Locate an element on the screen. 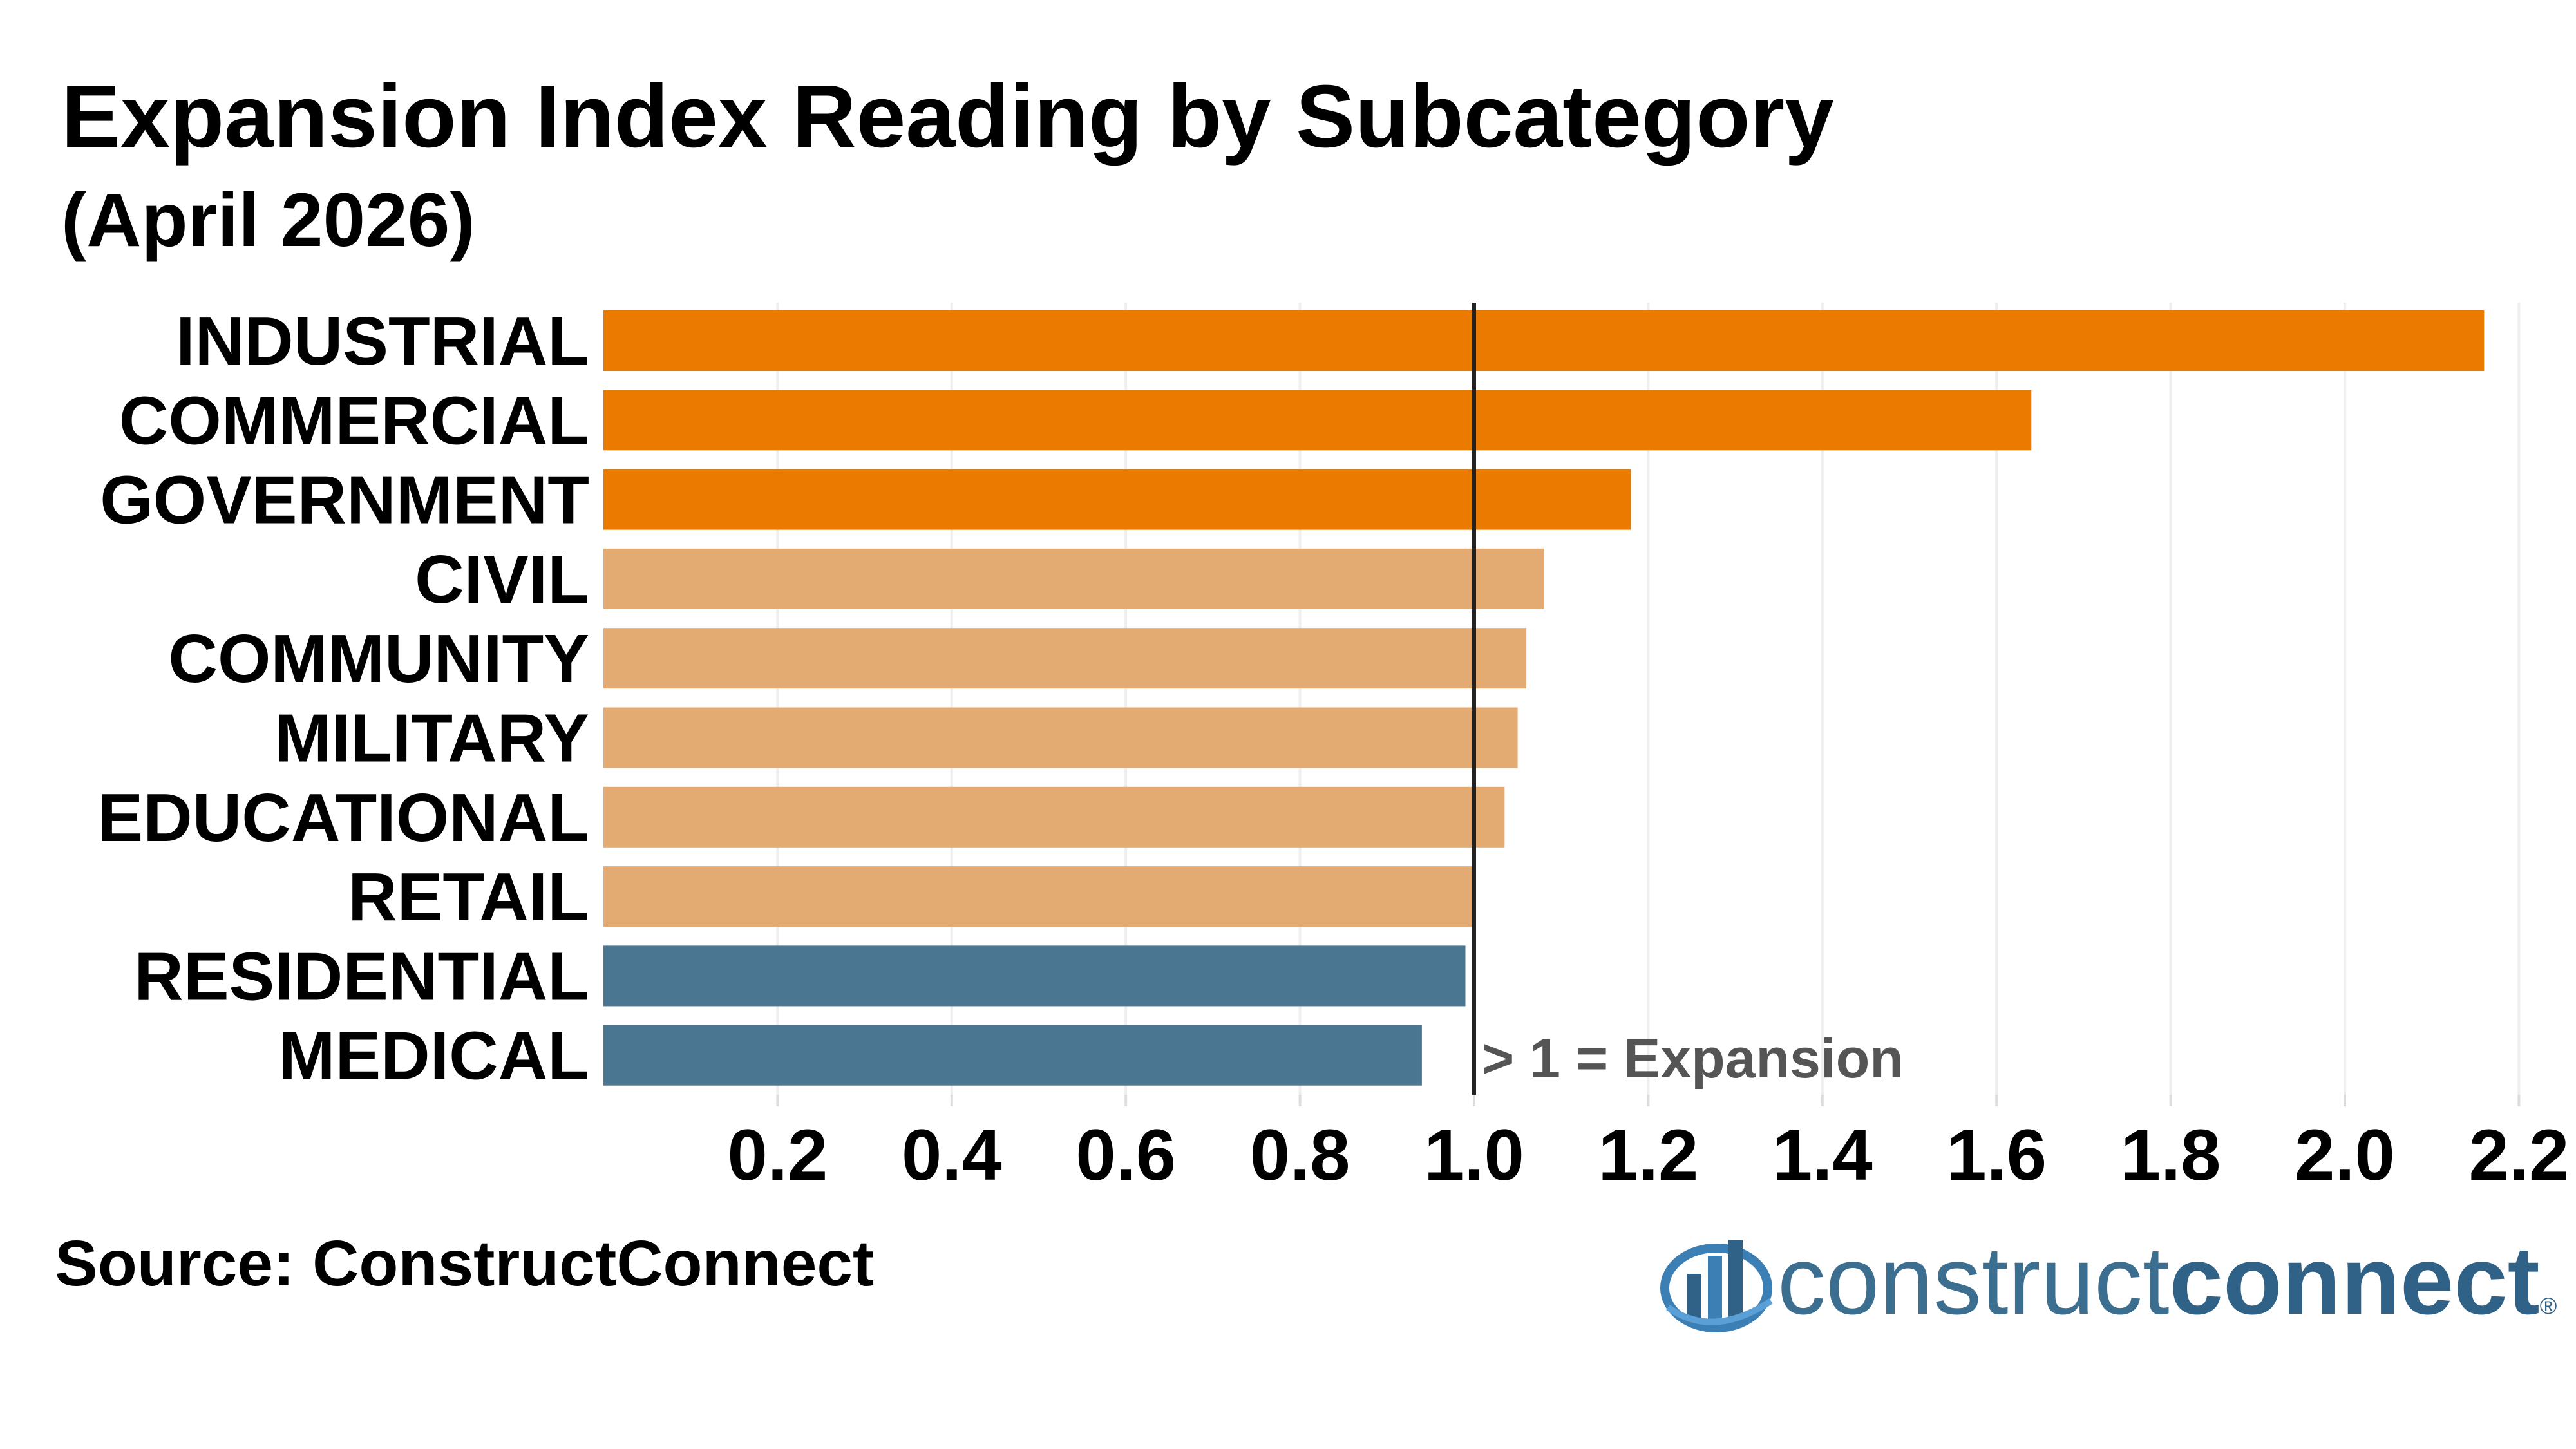 The height and width of the screenshot is (1449, 2576). constructconnect-logo: constructconnect® is located at coordinates (2108, 1280).